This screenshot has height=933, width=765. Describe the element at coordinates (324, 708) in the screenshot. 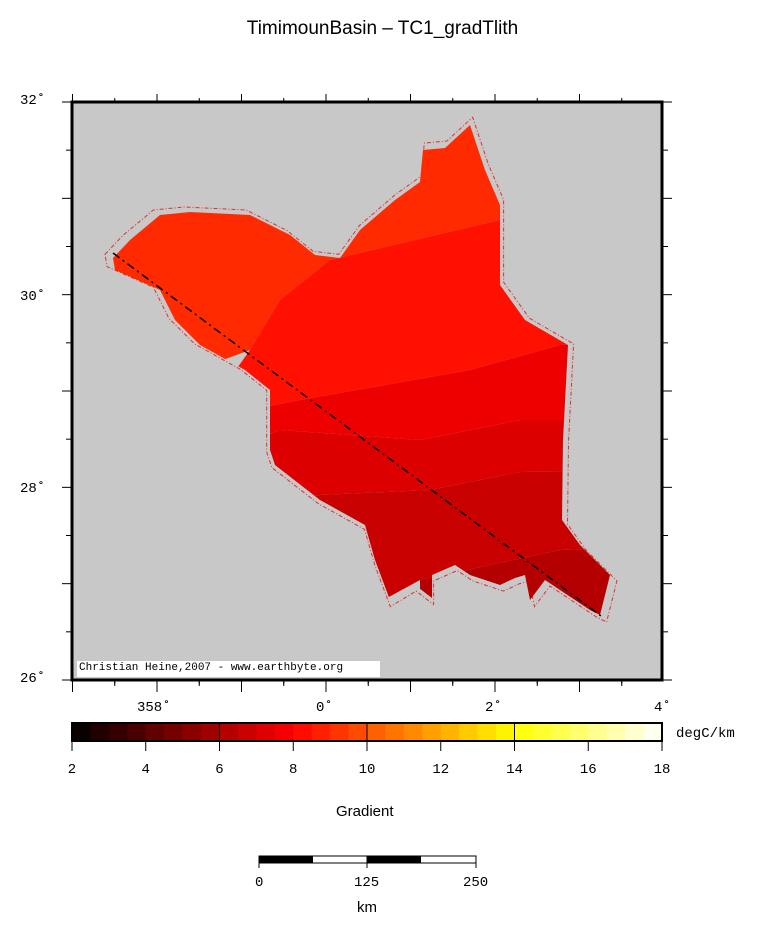

I see `lon-label: 0˚` at that location.